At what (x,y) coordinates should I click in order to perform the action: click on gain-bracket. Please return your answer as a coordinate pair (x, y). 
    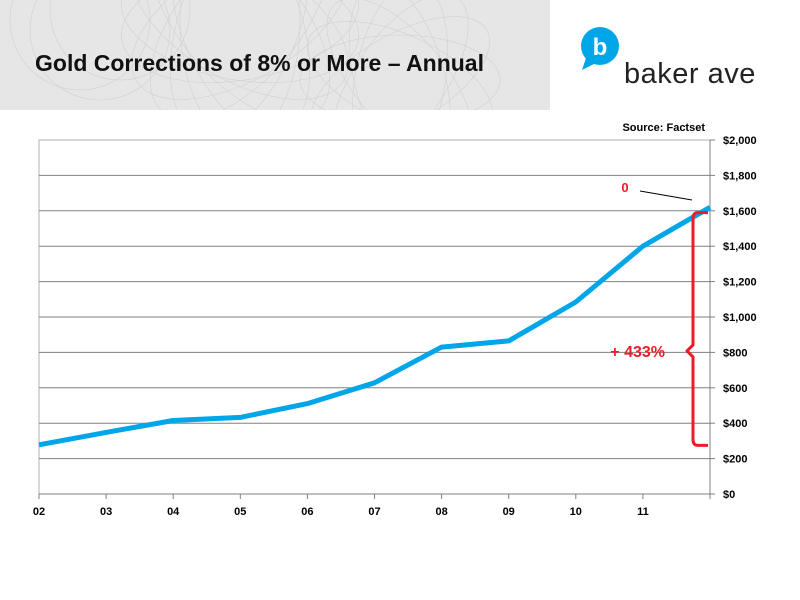
    Looking at the image, I should click on (696, 329).